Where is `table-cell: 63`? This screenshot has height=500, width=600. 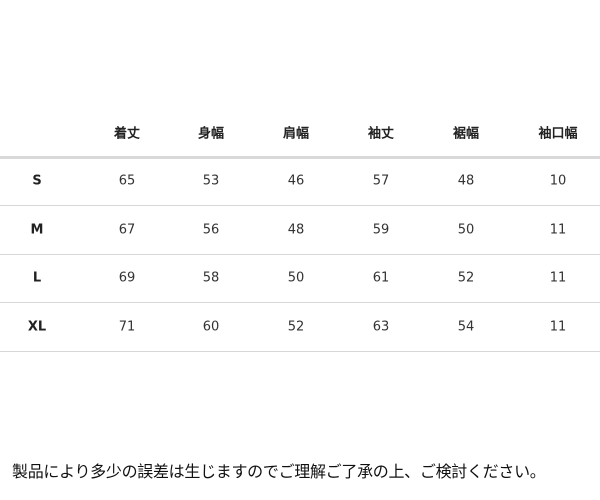
table-cell: 63 is located at coordinates (381, 326).